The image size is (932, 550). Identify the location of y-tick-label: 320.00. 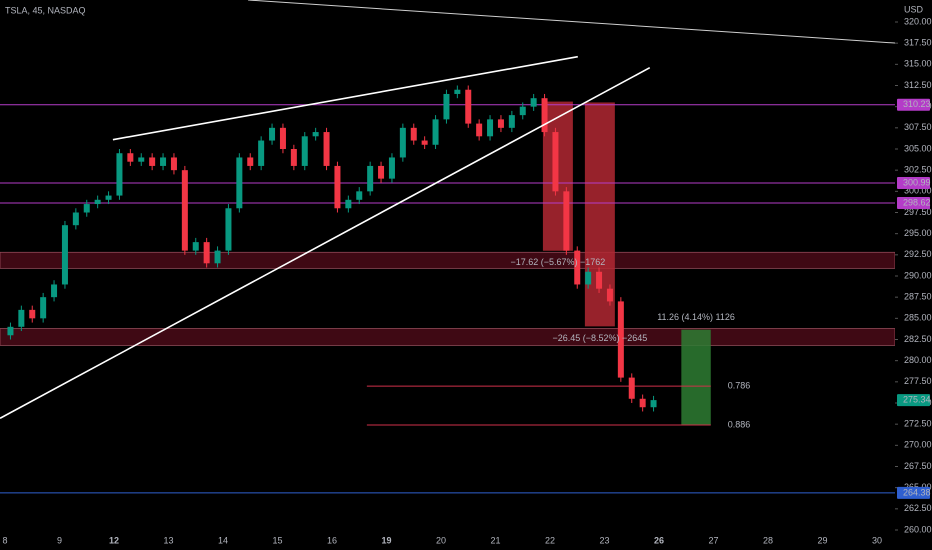
(918, 21).